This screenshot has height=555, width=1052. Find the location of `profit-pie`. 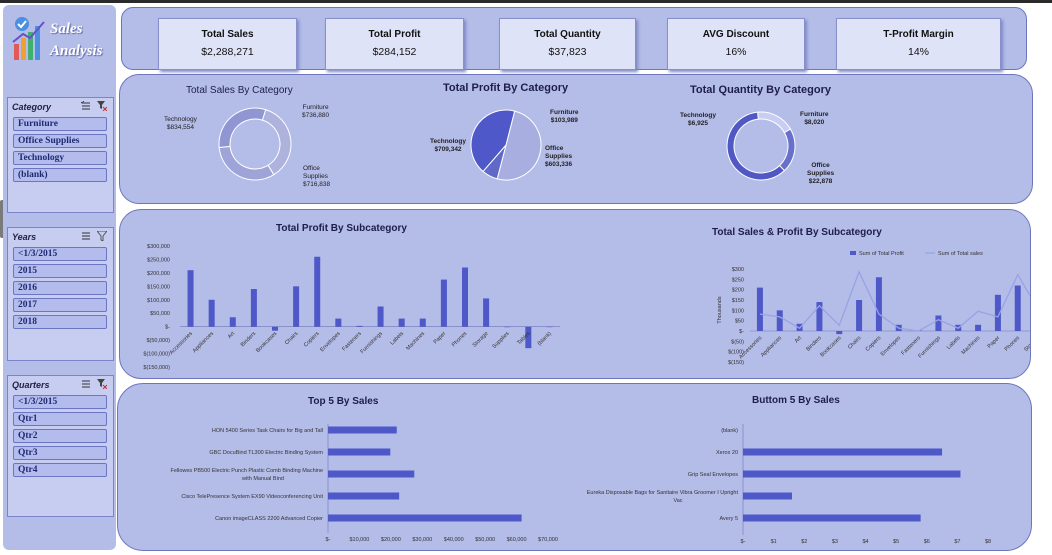

profit-pie is located at coordinates (506, 145).